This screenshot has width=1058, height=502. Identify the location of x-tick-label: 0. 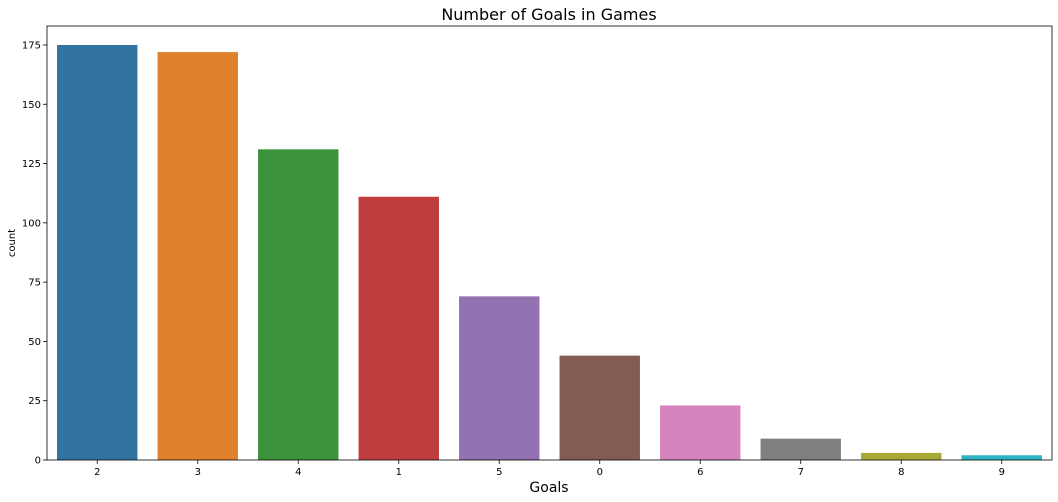
(600, 472).